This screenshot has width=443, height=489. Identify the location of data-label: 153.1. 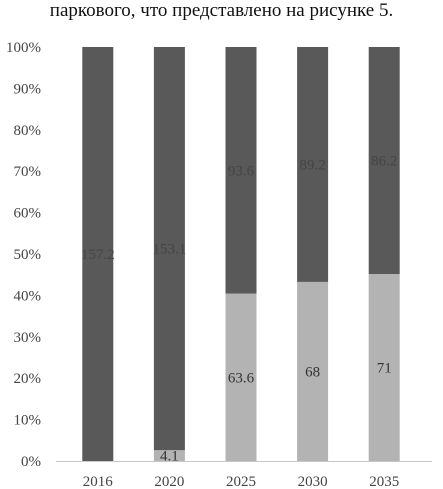
(170, 250).